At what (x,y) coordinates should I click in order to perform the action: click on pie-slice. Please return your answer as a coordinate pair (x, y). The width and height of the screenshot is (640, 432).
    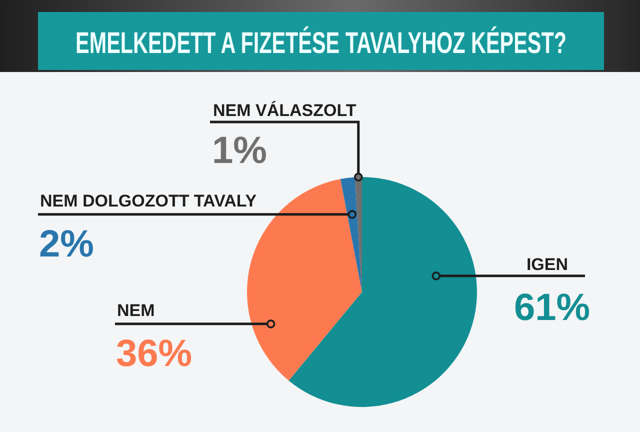
    Looking at the image, I should click on (351, 234).